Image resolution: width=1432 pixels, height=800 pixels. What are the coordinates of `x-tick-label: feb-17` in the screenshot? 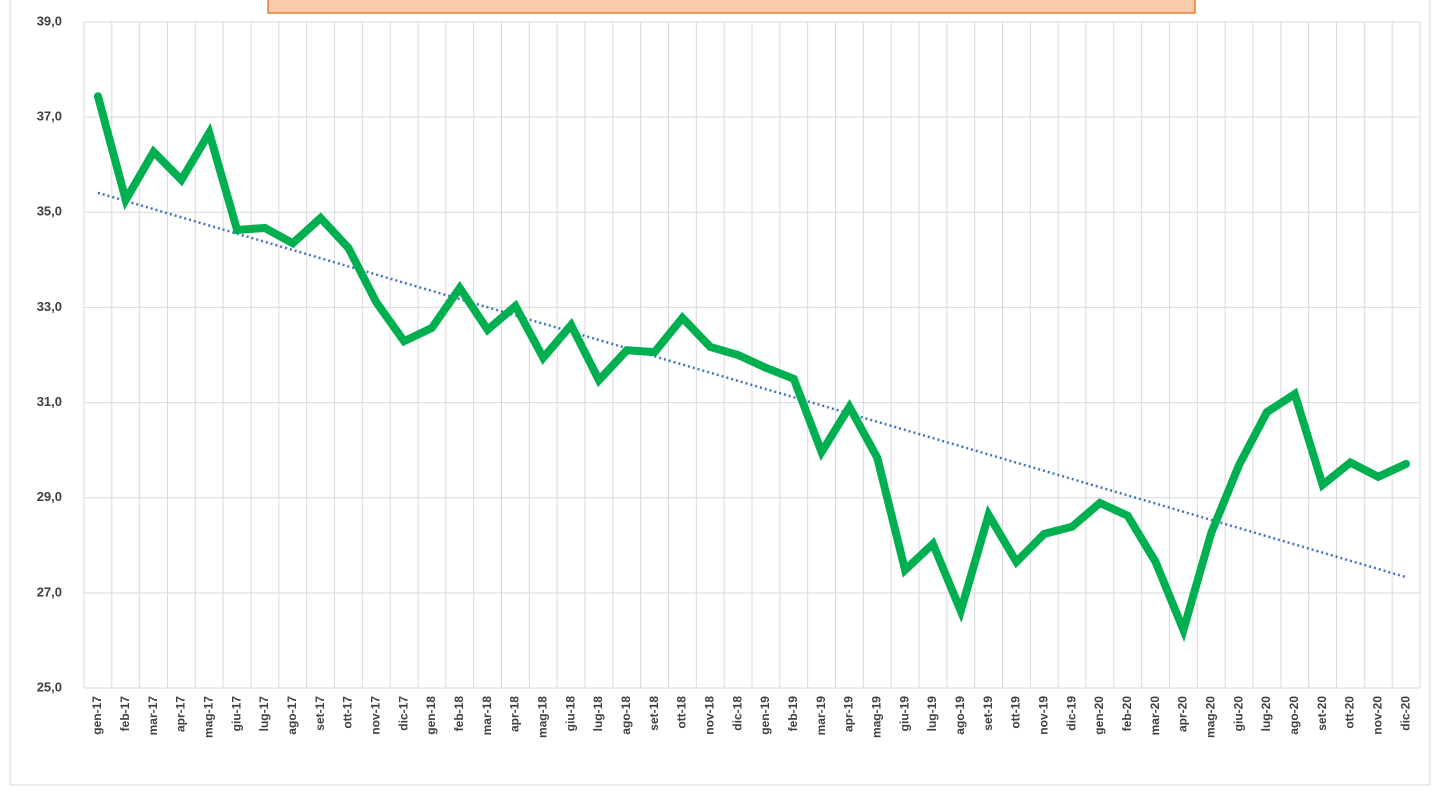 It's located at (125, 714).